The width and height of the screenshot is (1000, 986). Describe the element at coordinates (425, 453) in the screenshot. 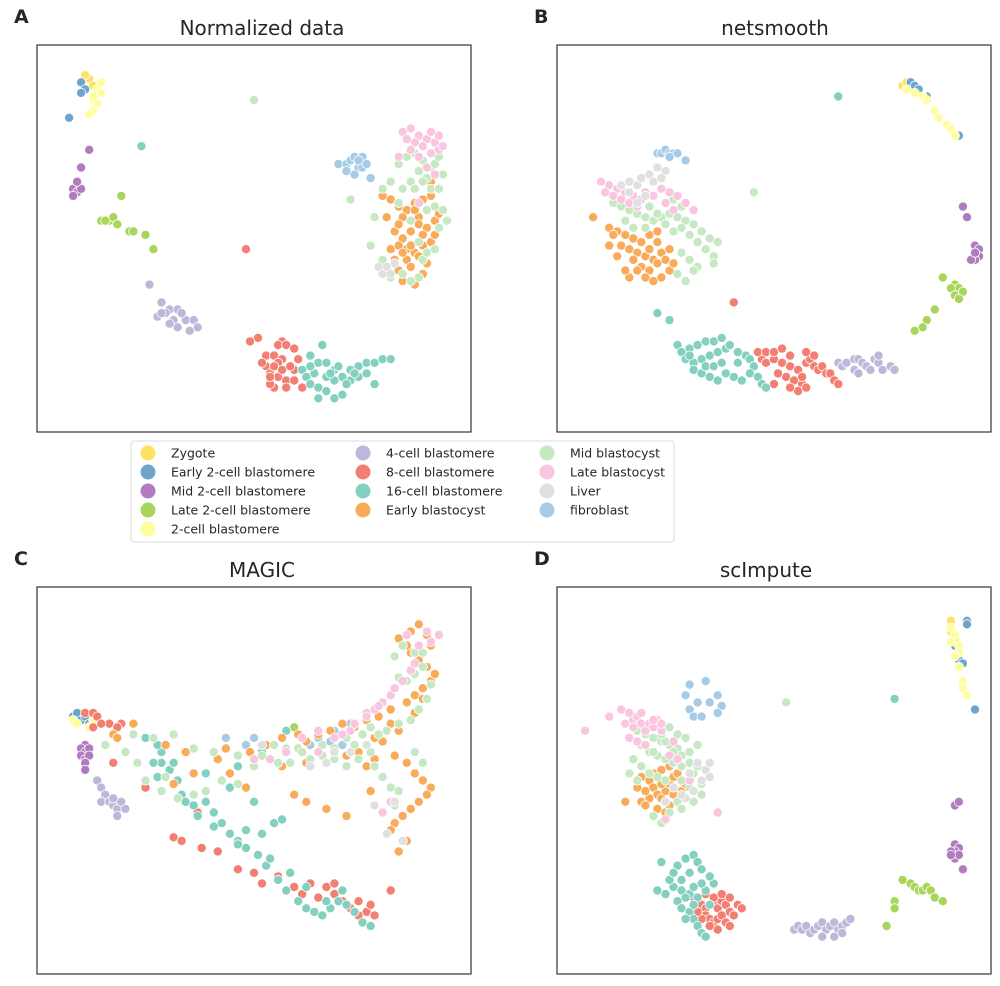

I see `legend-item-4-cell-blastomere: 4-cell blastomere` at that location.